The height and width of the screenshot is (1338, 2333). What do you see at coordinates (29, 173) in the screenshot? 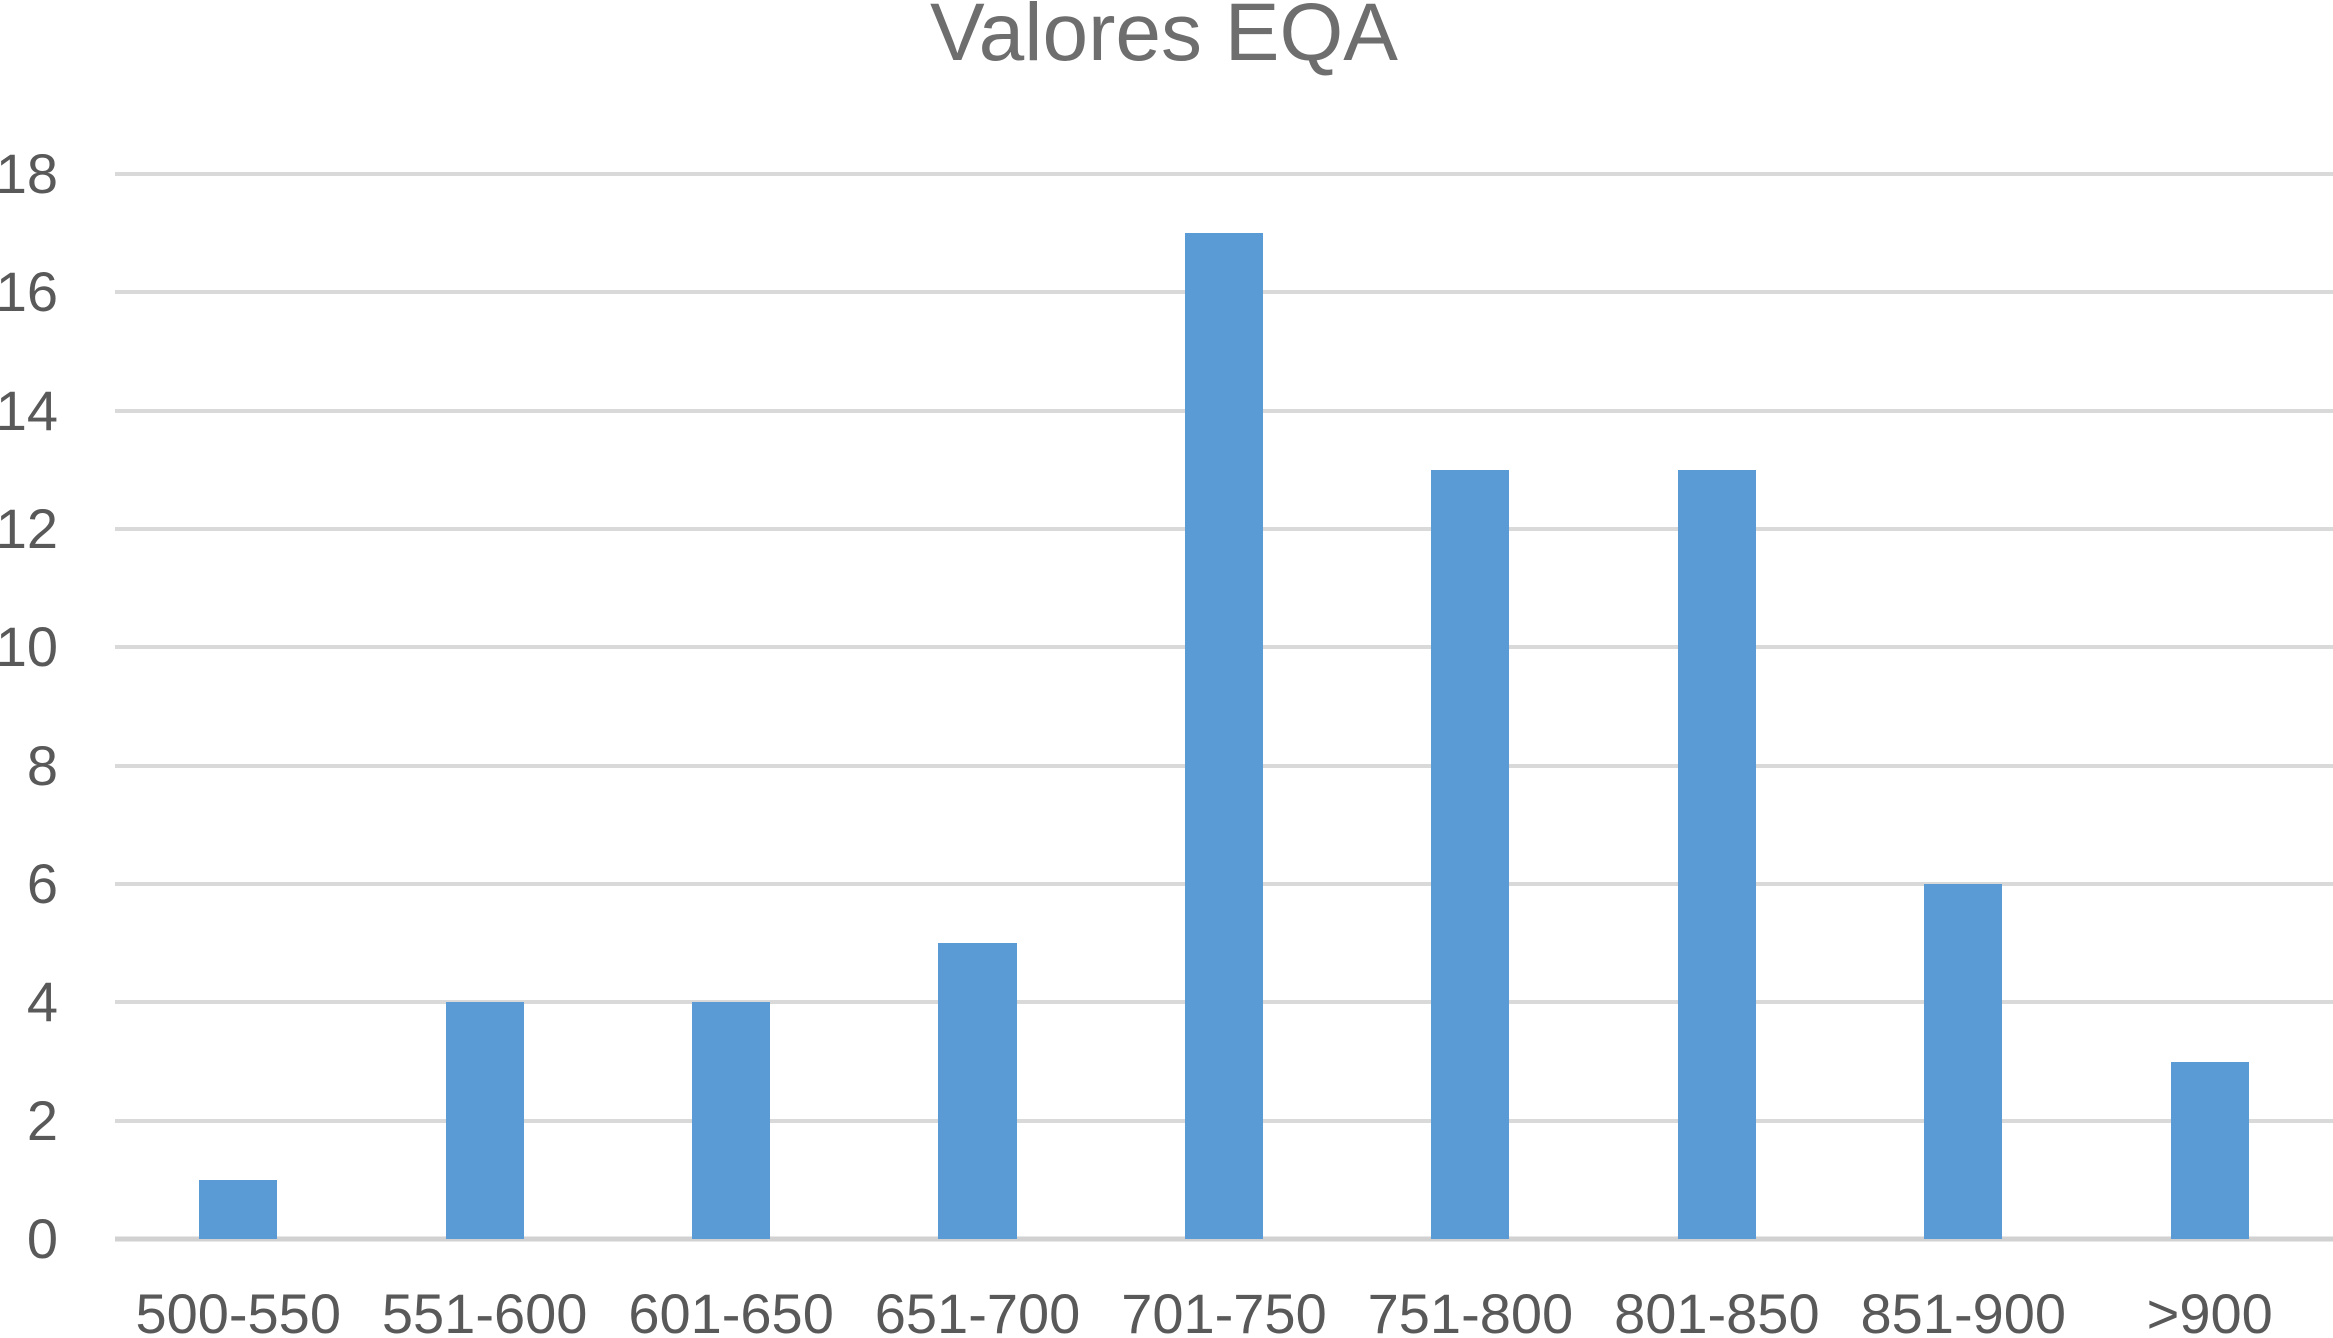
I see `y-axis-tick-label: 18` at bounding box center [29, 173].